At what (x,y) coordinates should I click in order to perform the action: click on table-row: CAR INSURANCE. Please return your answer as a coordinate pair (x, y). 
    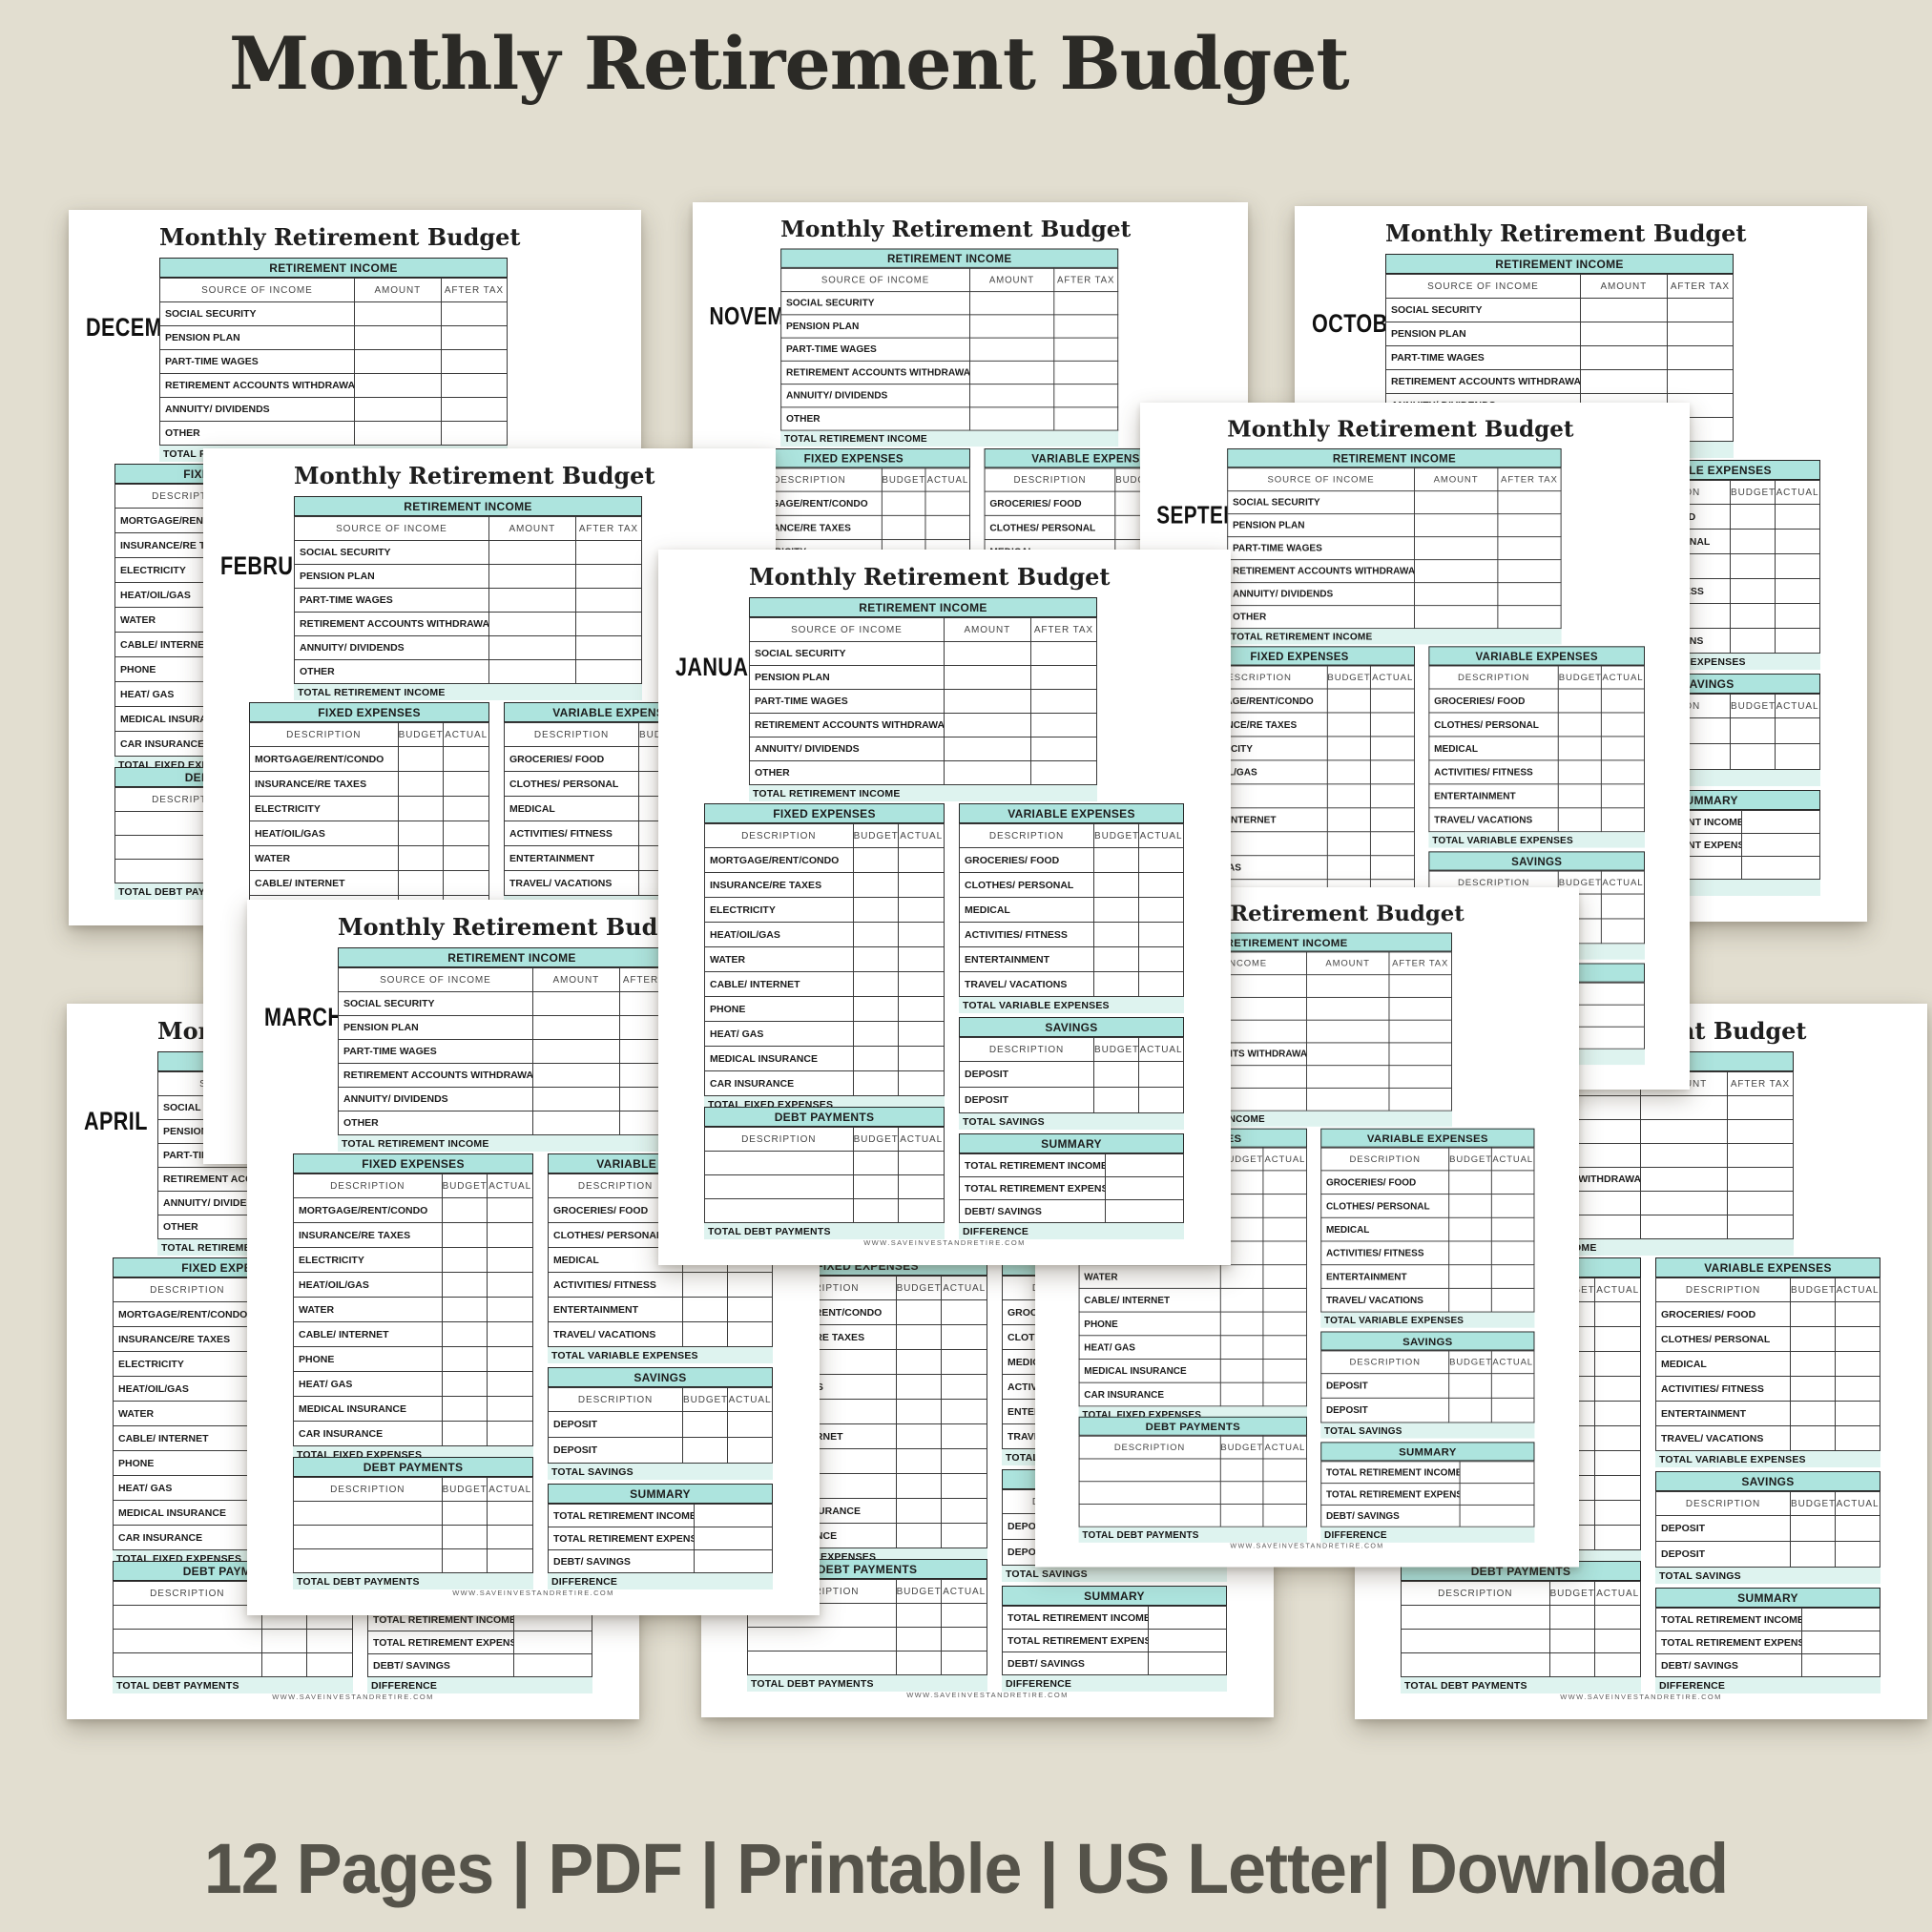
    Looking at the image, I should click on (1192, 1394).